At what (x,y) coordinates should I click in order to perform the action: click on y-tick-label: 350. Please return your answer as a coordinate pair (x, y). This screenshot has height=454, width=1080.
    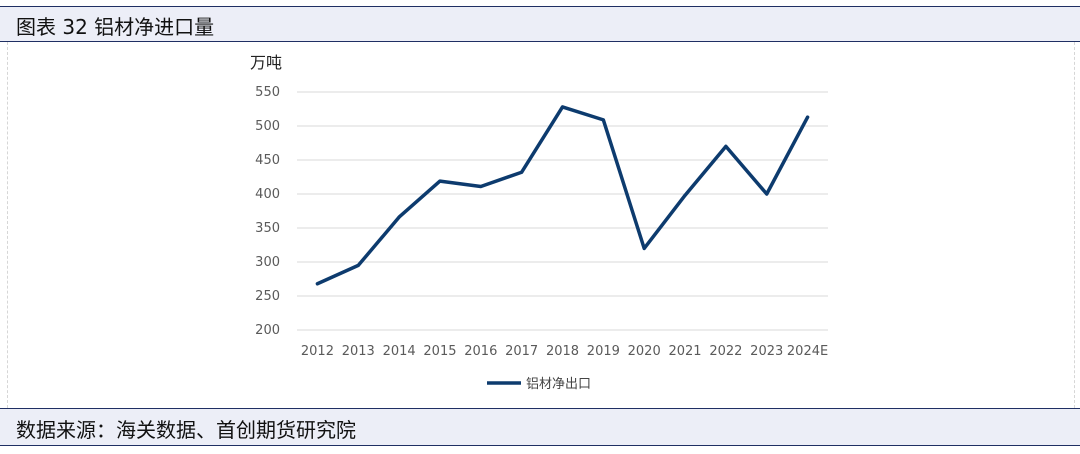
    Looking at the image, I should click on (267, 228).